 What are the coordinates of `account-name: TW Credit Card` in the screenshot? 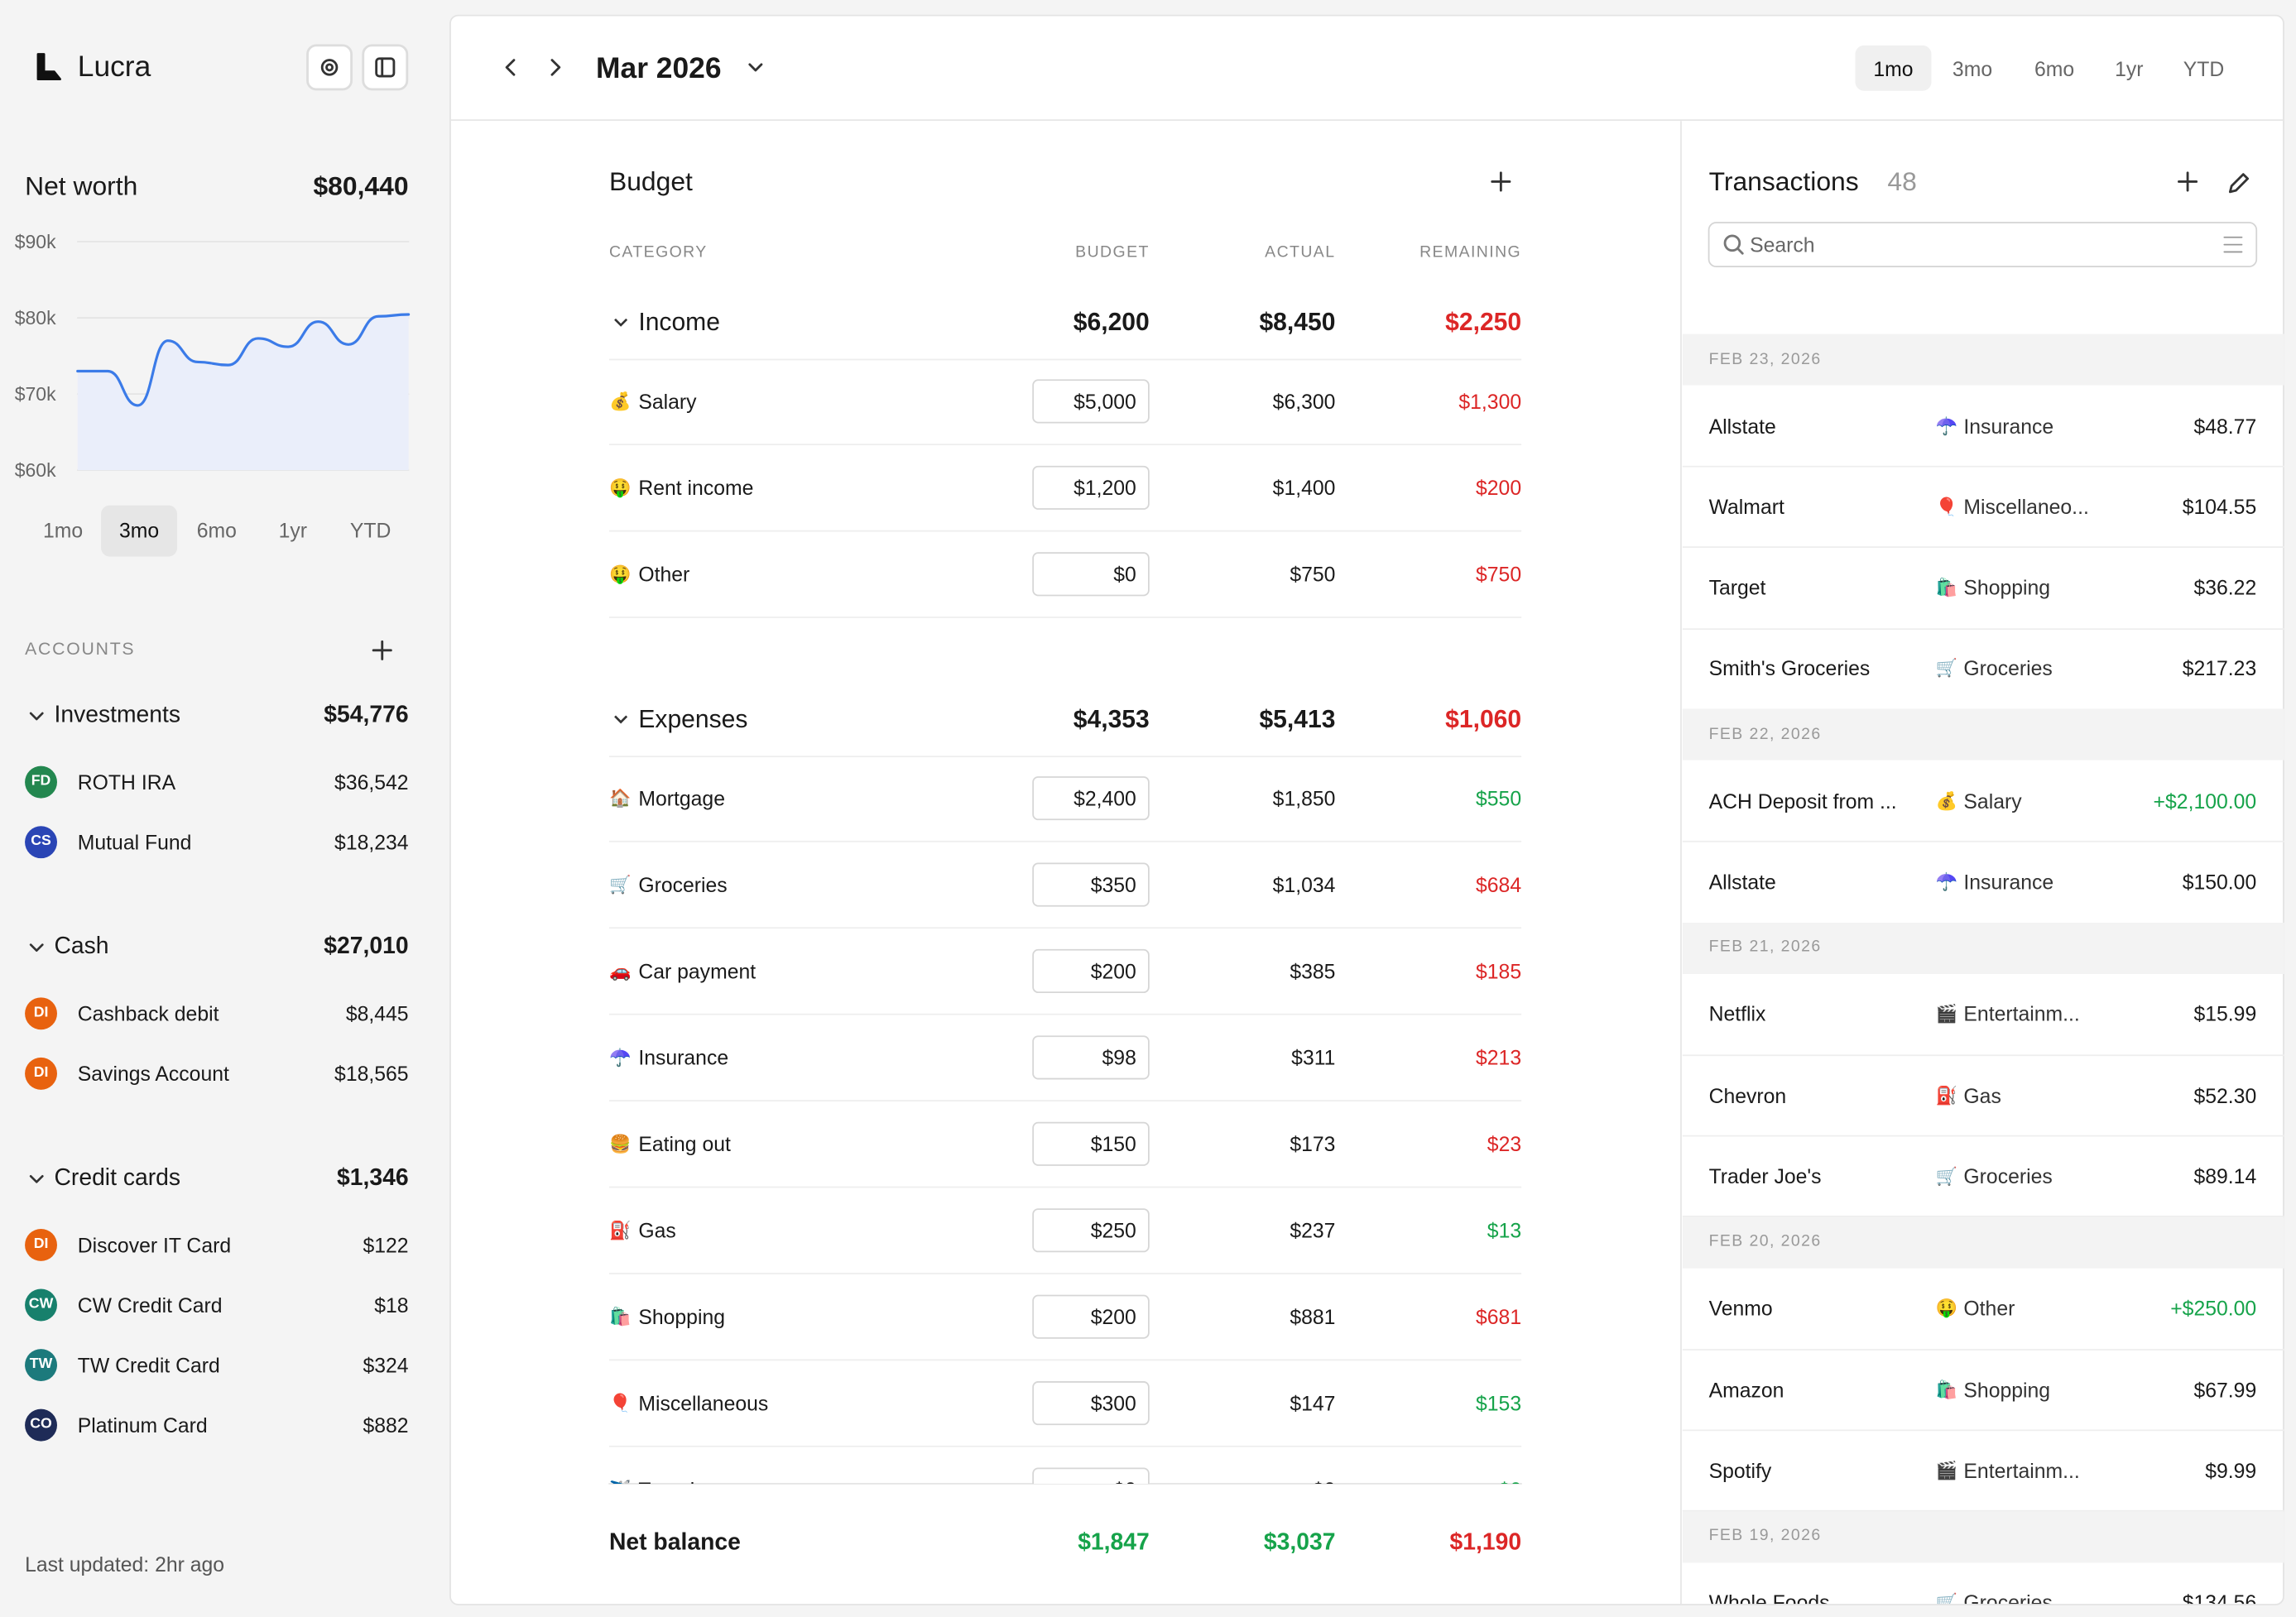 It's located at (148, 1365).